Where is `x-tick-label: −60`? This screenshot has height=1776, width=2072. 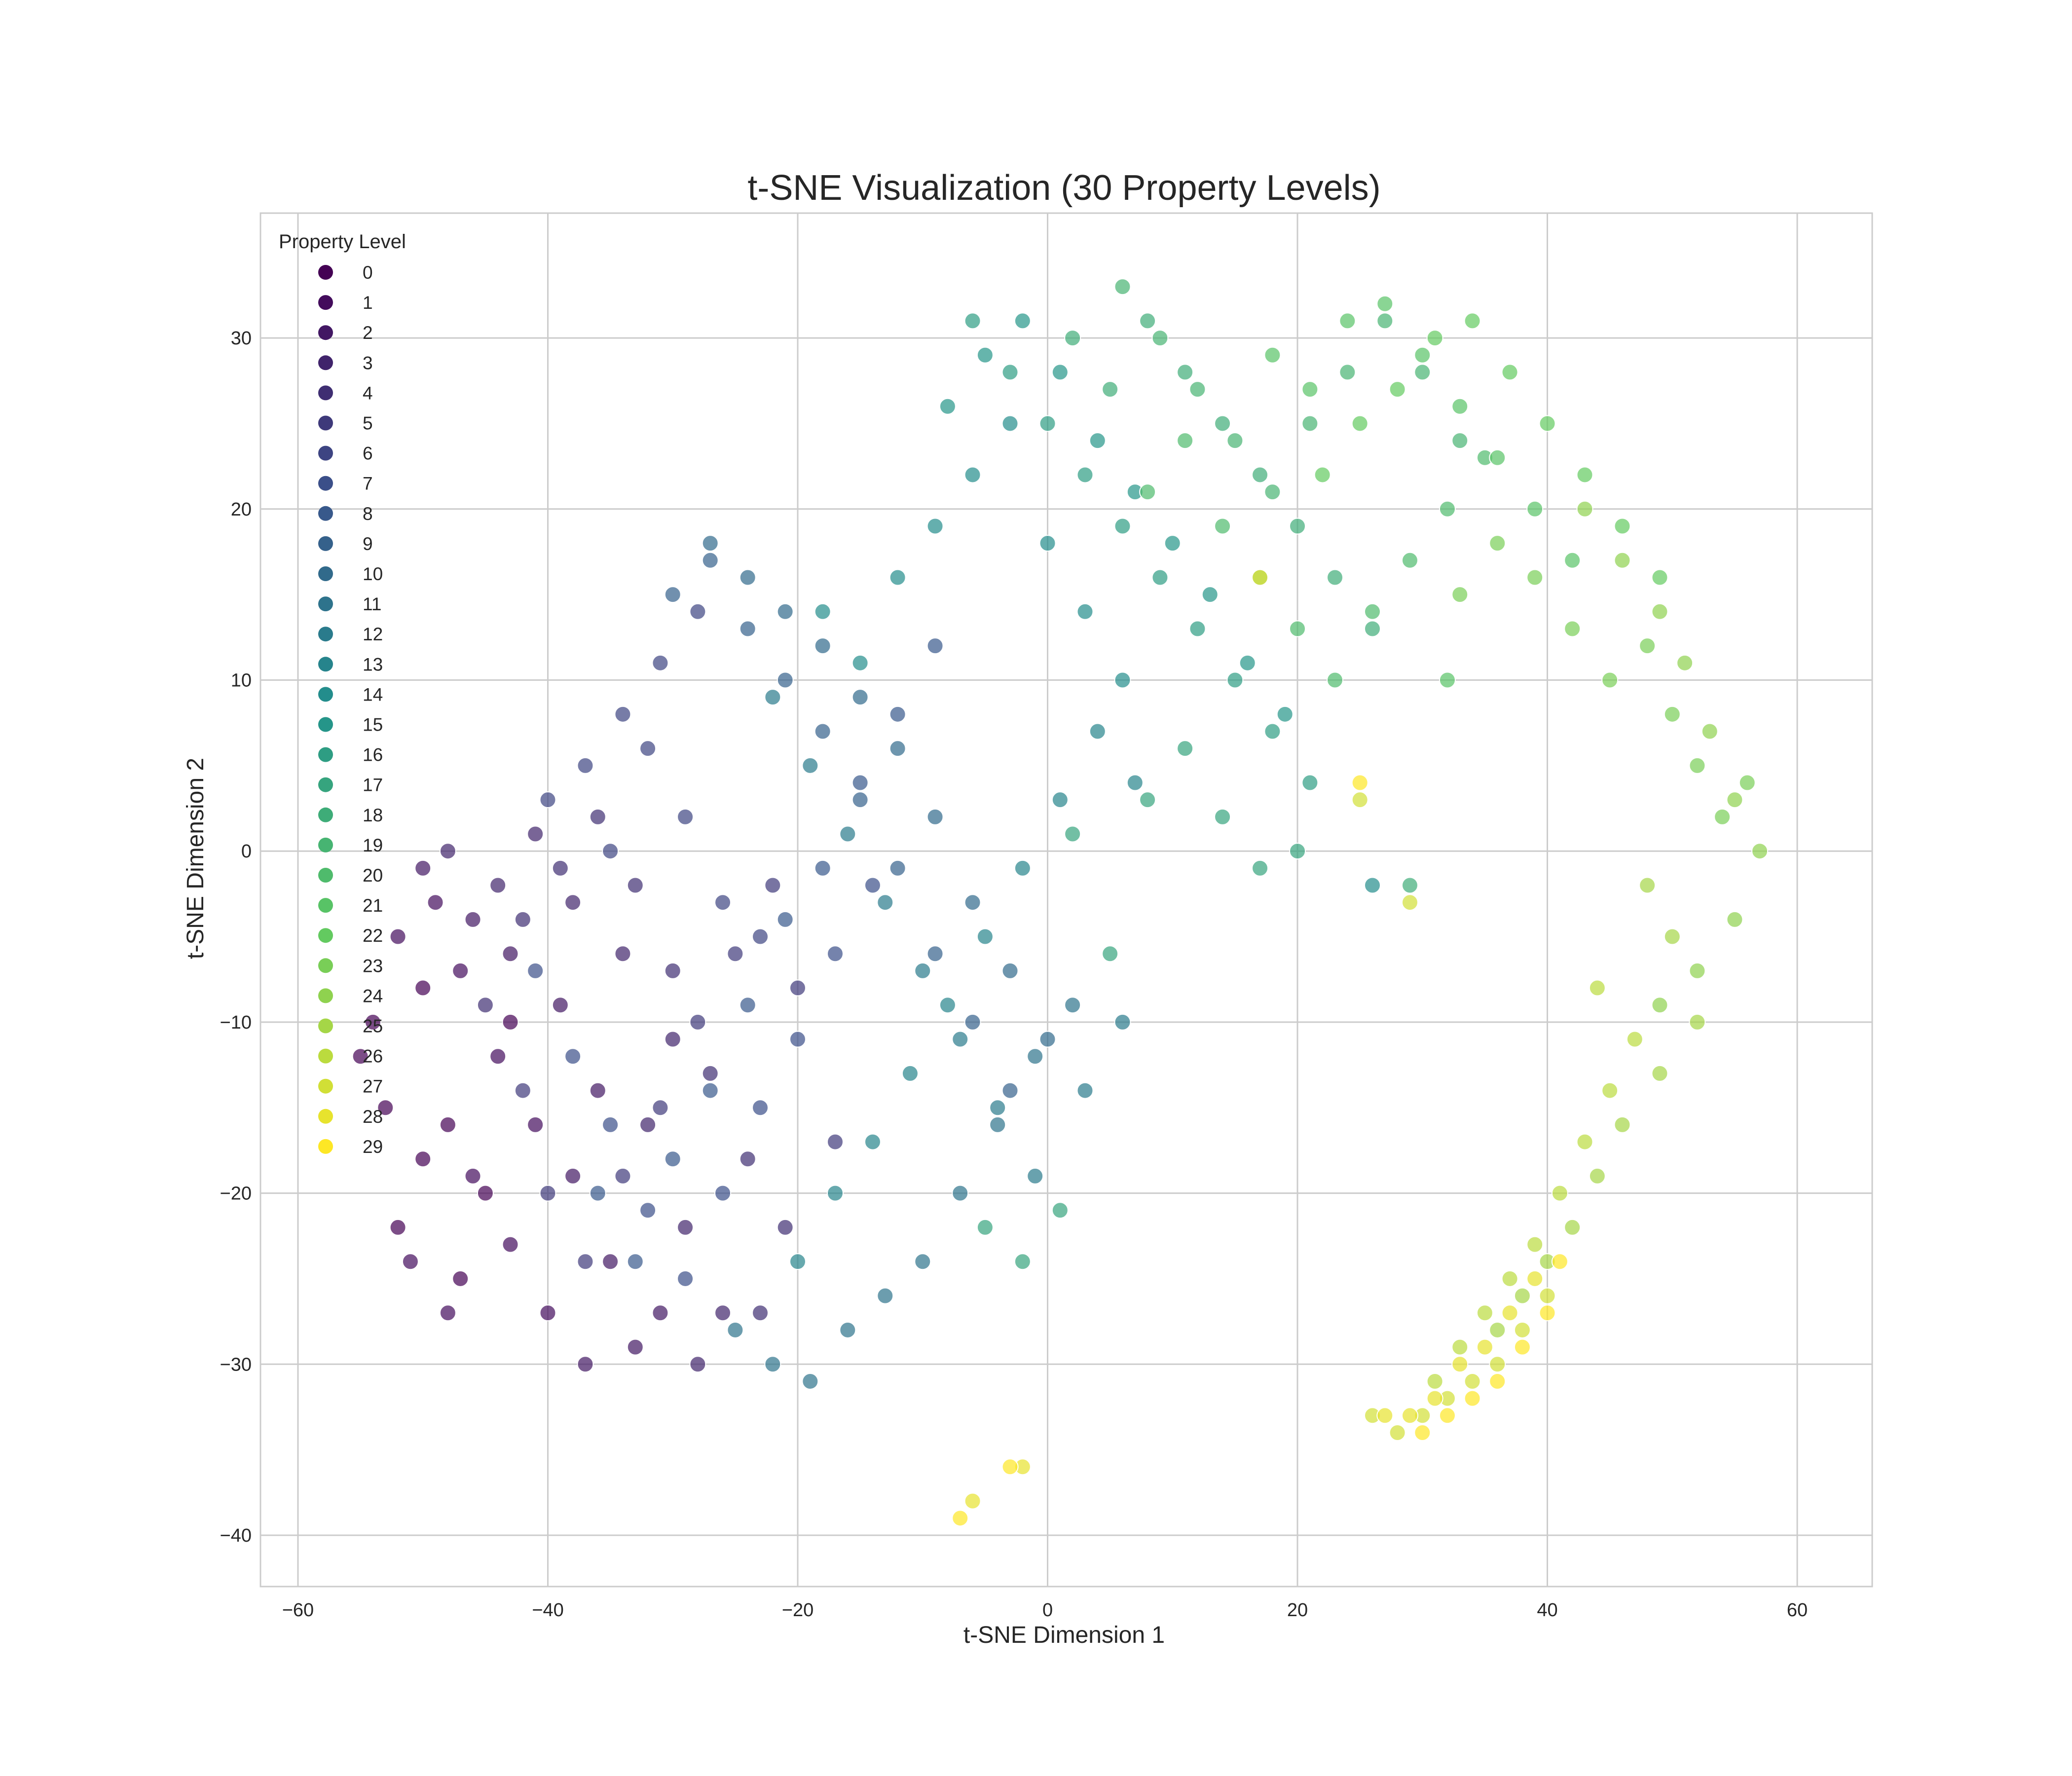
x-tick-label: −60 is located at coordinates (298, 1610).